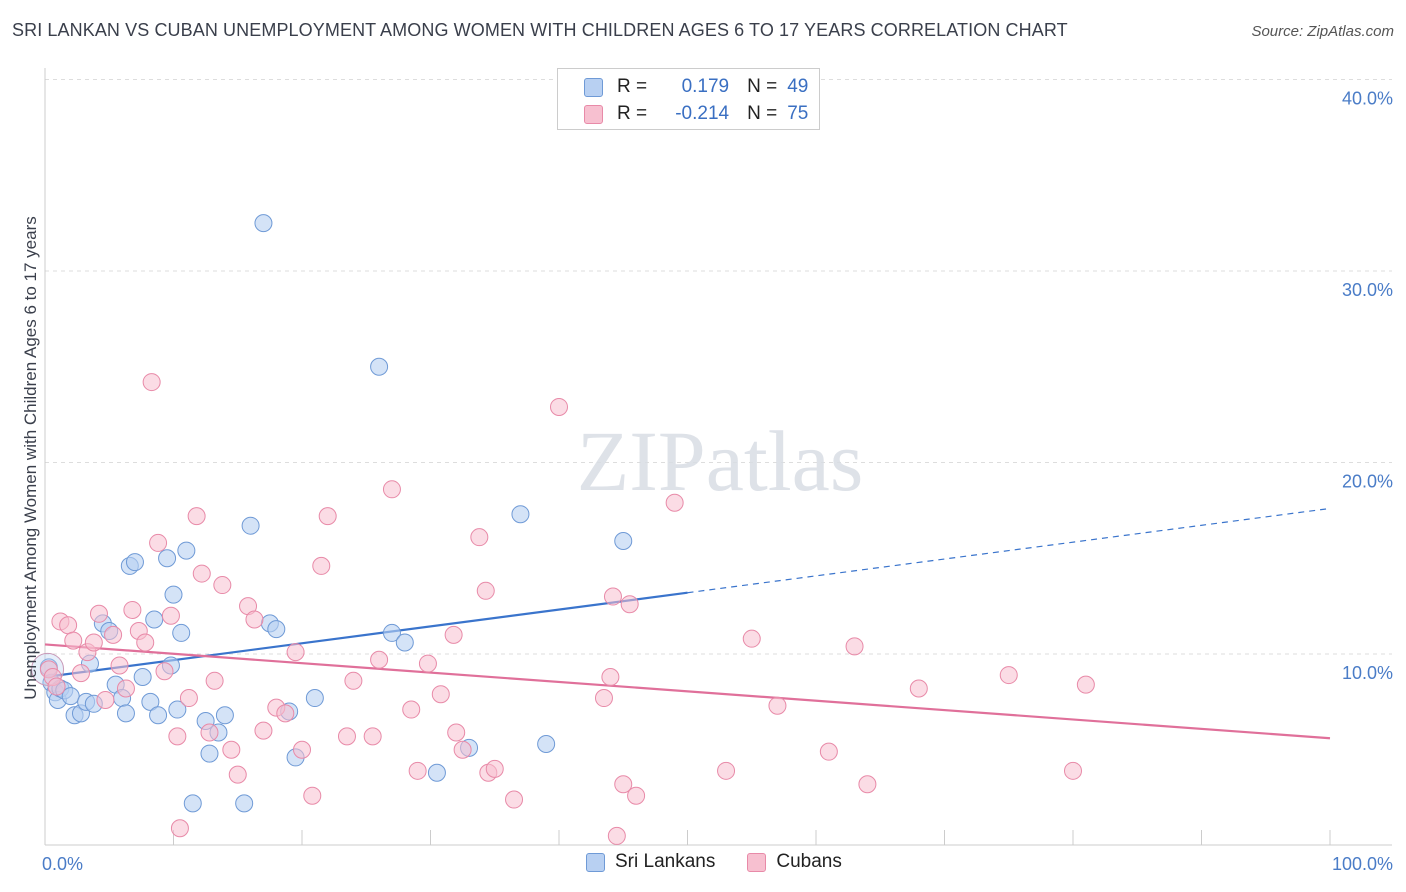  Describe the element at coordinates (1367, 99) in the screenshot. I see `y-tick-label: 40.0%` at that location.